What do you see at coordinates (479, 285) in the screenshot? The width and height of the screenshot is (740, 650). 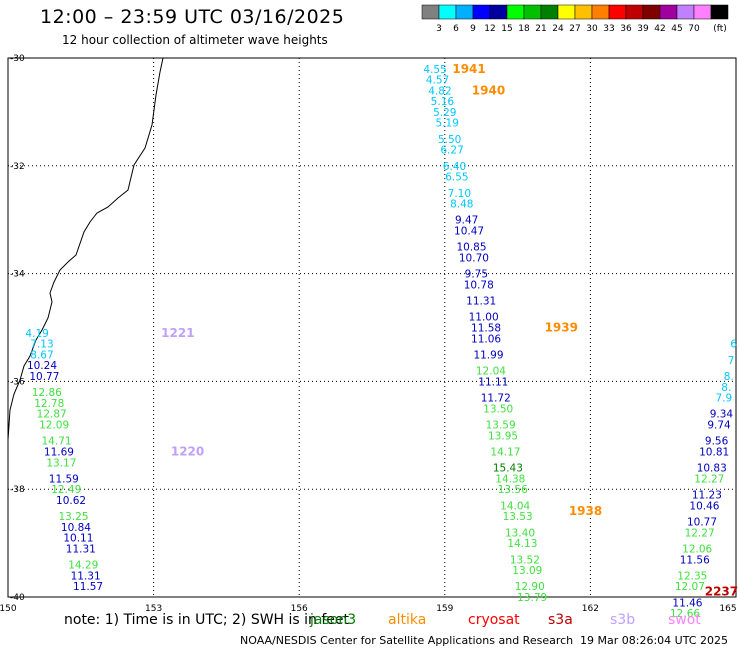 I see `wave-height-label: 10.78` at bounding box center [479, 285].